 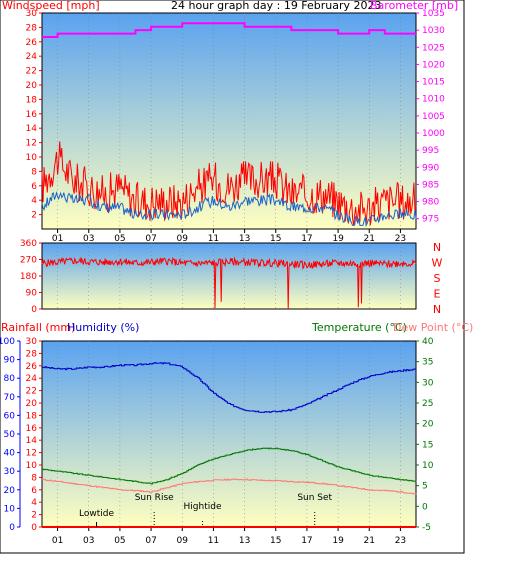 What do you see at coordinates (119, 239) in the screenshot?
I see `wind-x-tick-label: 05` at bounding box center [119, 239].